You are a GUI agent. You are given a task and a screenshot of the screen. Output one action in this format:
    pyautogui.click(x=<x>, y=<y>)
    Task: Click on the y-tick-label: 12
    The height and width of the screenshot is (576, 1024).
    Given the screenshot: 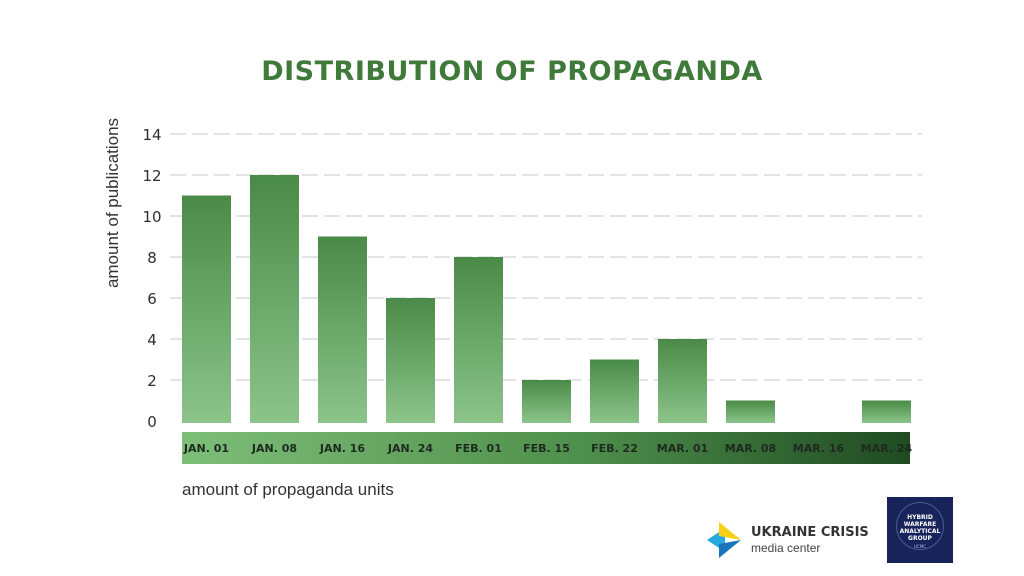 What is the action you would take?
    pyautogui.click(x=151, y=176)
    